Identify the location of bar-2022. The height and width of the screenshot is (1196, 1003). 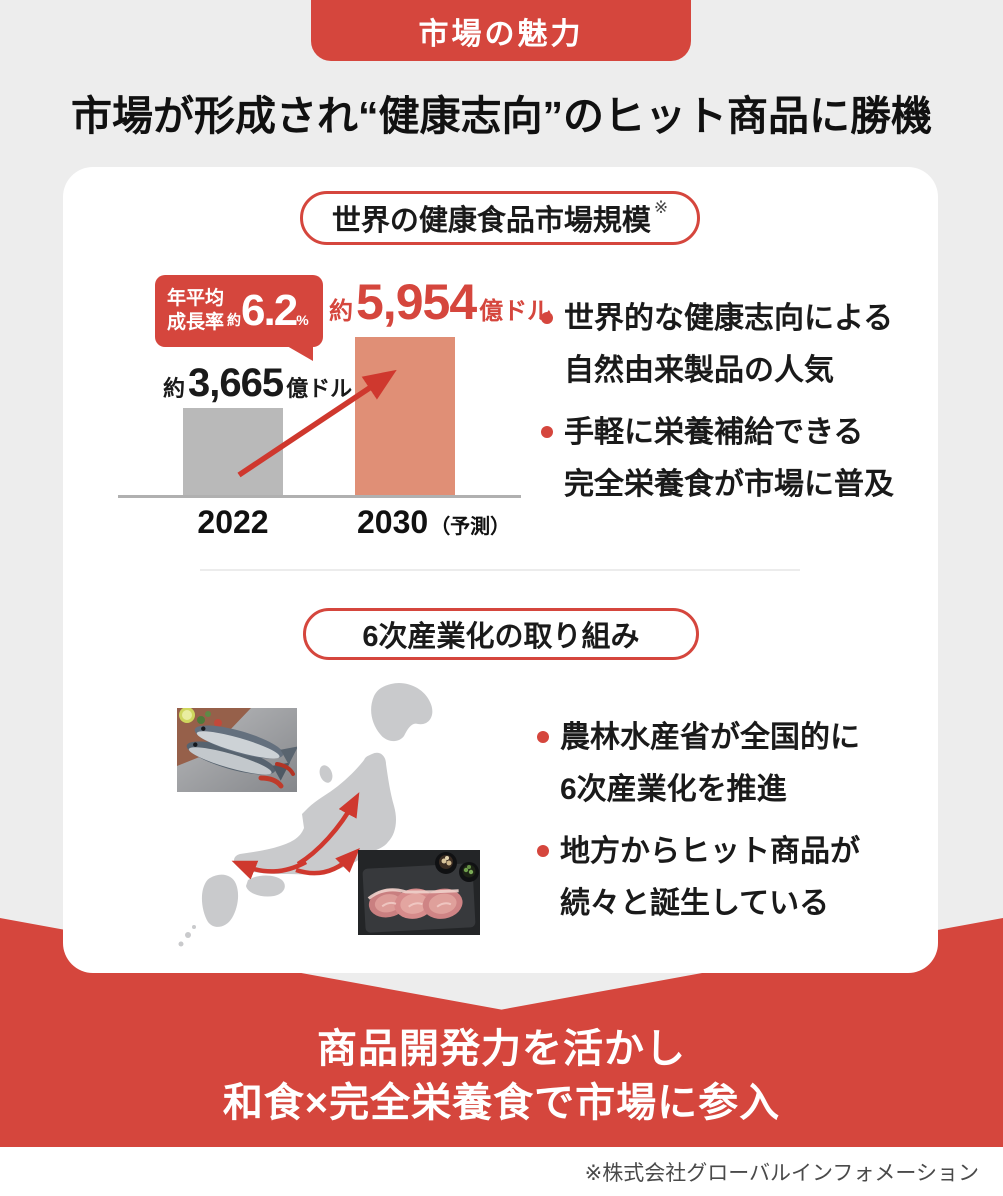
(233, 451).